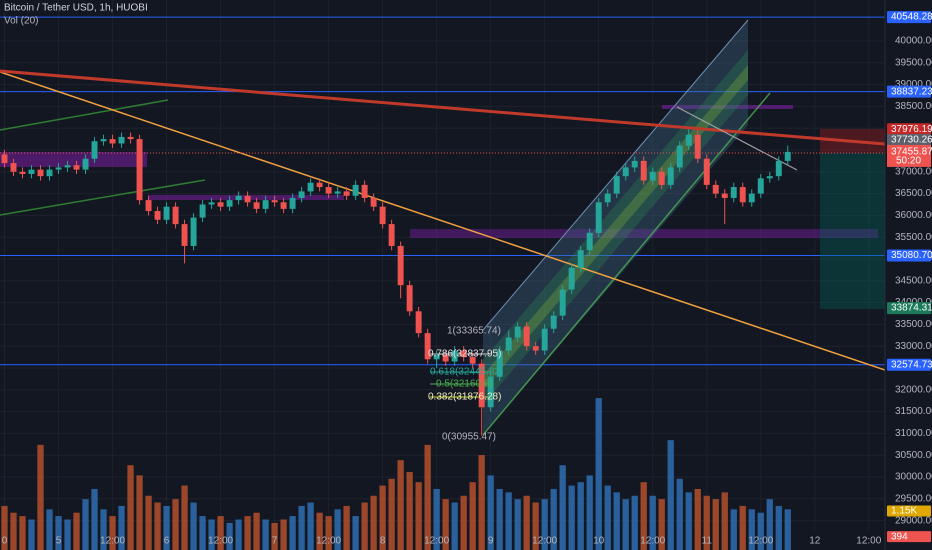  What do you see at coordinates (911, 91) in the screenshot?
I see `price-tag-label: 38837.23` at bounding box center [911, 91].